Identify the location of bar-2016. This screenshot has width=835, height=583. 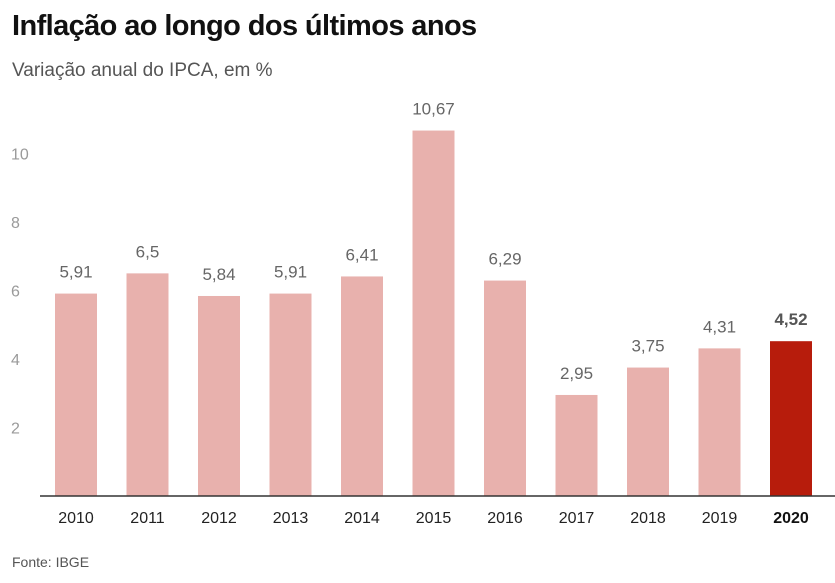
(505, 388).